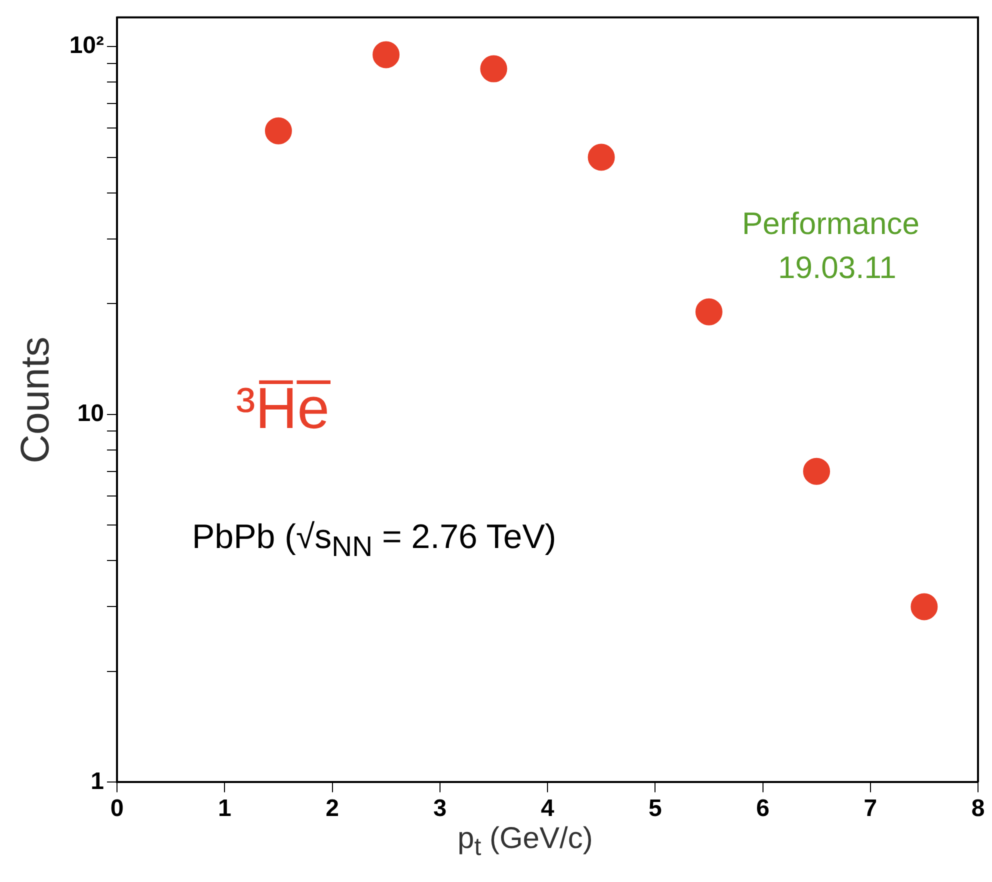  What do you see at coordinates (763, 808) in the screenshot?
I see `x-tick-label: 6` at bounding box center [763, 808].